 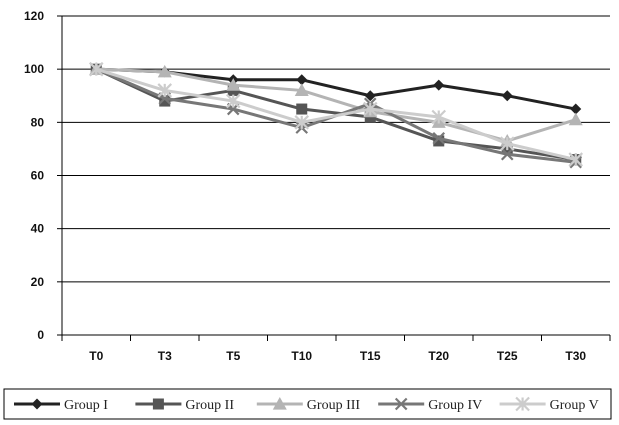 What do you see at coordinates (38, 122) in the screenshot?
I see `y-tick-label: 80` at bounding box center [38, 122].